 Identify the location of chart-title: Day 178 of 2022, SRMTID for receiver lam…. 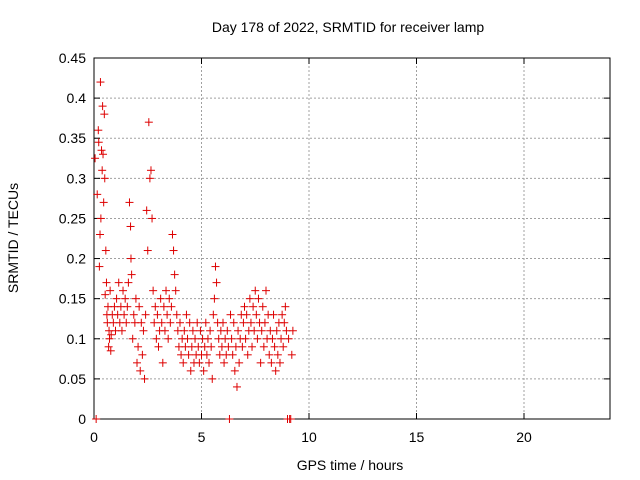
(348, 27).